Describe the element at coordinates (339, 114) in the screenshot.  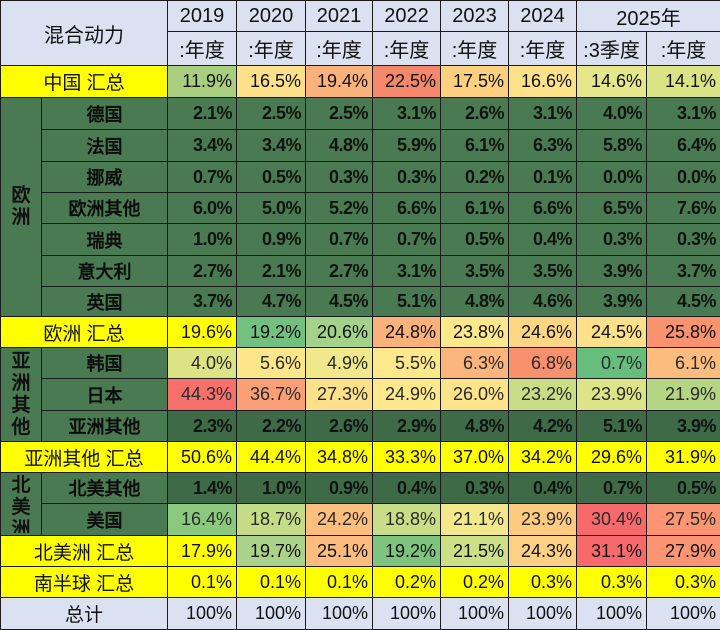
I see `value-cell: 2.5%` at that location.